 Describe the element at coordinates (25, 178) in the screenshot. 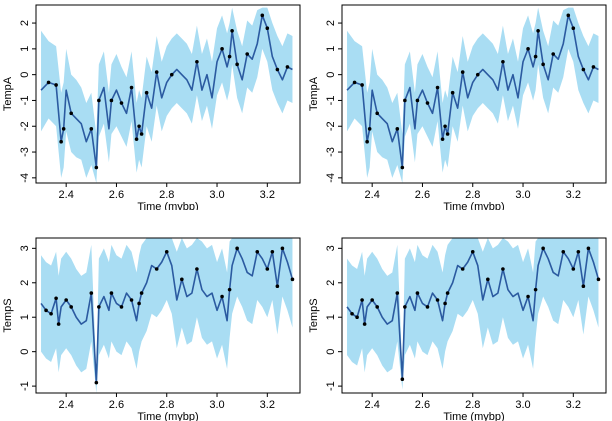

I see `y-tick-label: -4` at that location.